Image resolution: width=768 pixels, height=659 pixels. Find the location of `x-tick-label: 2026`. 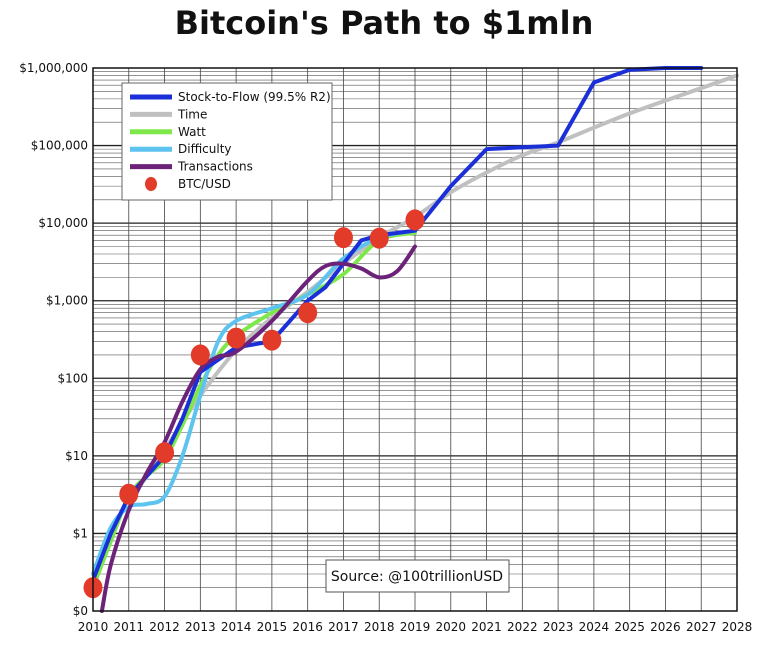

x-tick-label: 2026 is located at coordinates (665, 627).